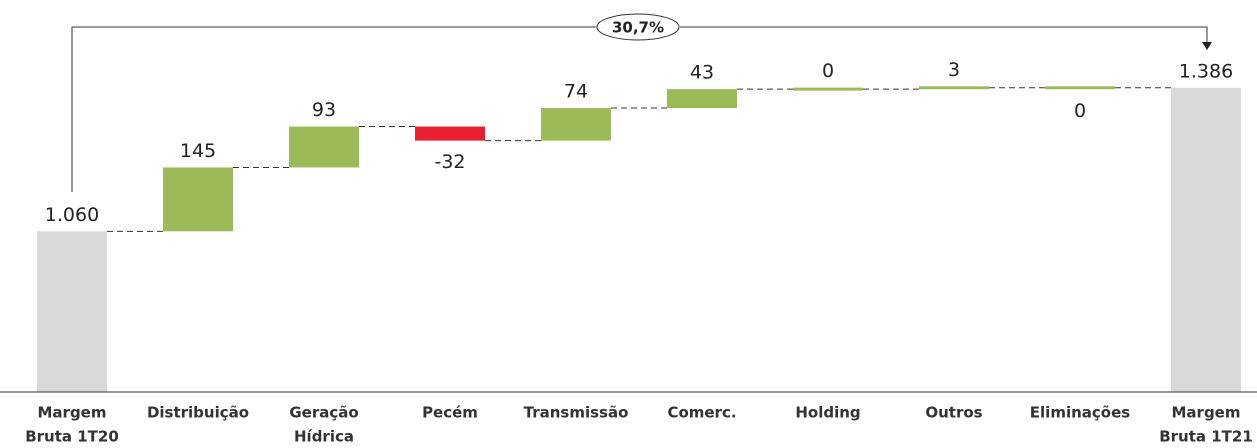 This screenshot has height=448, width=1257. Describe the element at coordinates (449, 162) in the screenshot. I see `value-label: -32` at that location.